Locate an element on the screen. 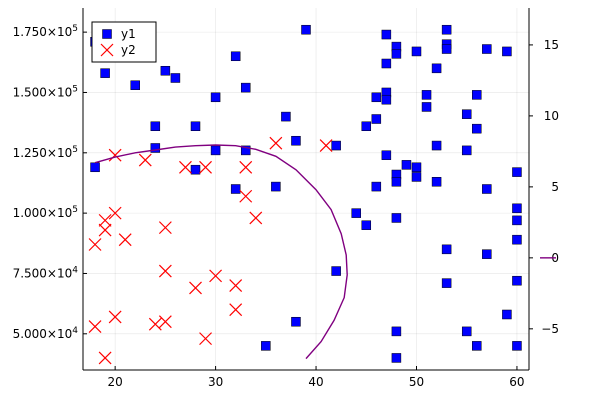 The image size is (600, 404). legend-label: y1 is located at coordinates (128, 34).